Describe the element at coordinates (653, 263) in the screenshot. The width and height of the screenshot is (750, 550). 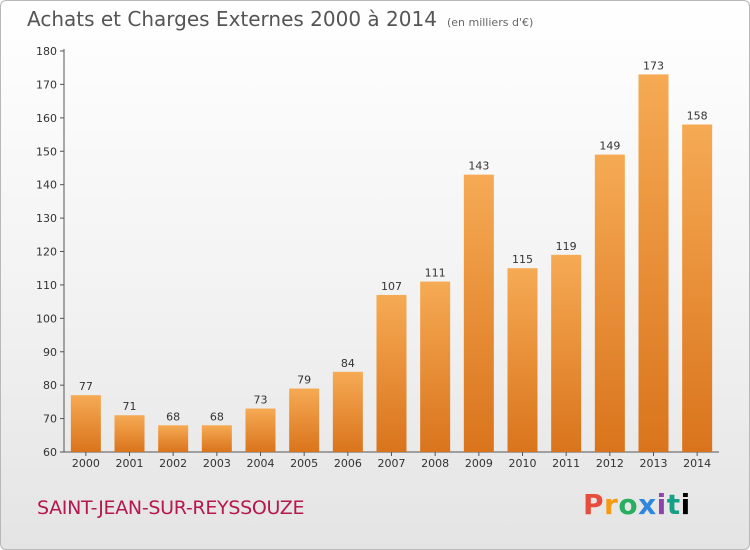
I see `bar-2013` at that location.